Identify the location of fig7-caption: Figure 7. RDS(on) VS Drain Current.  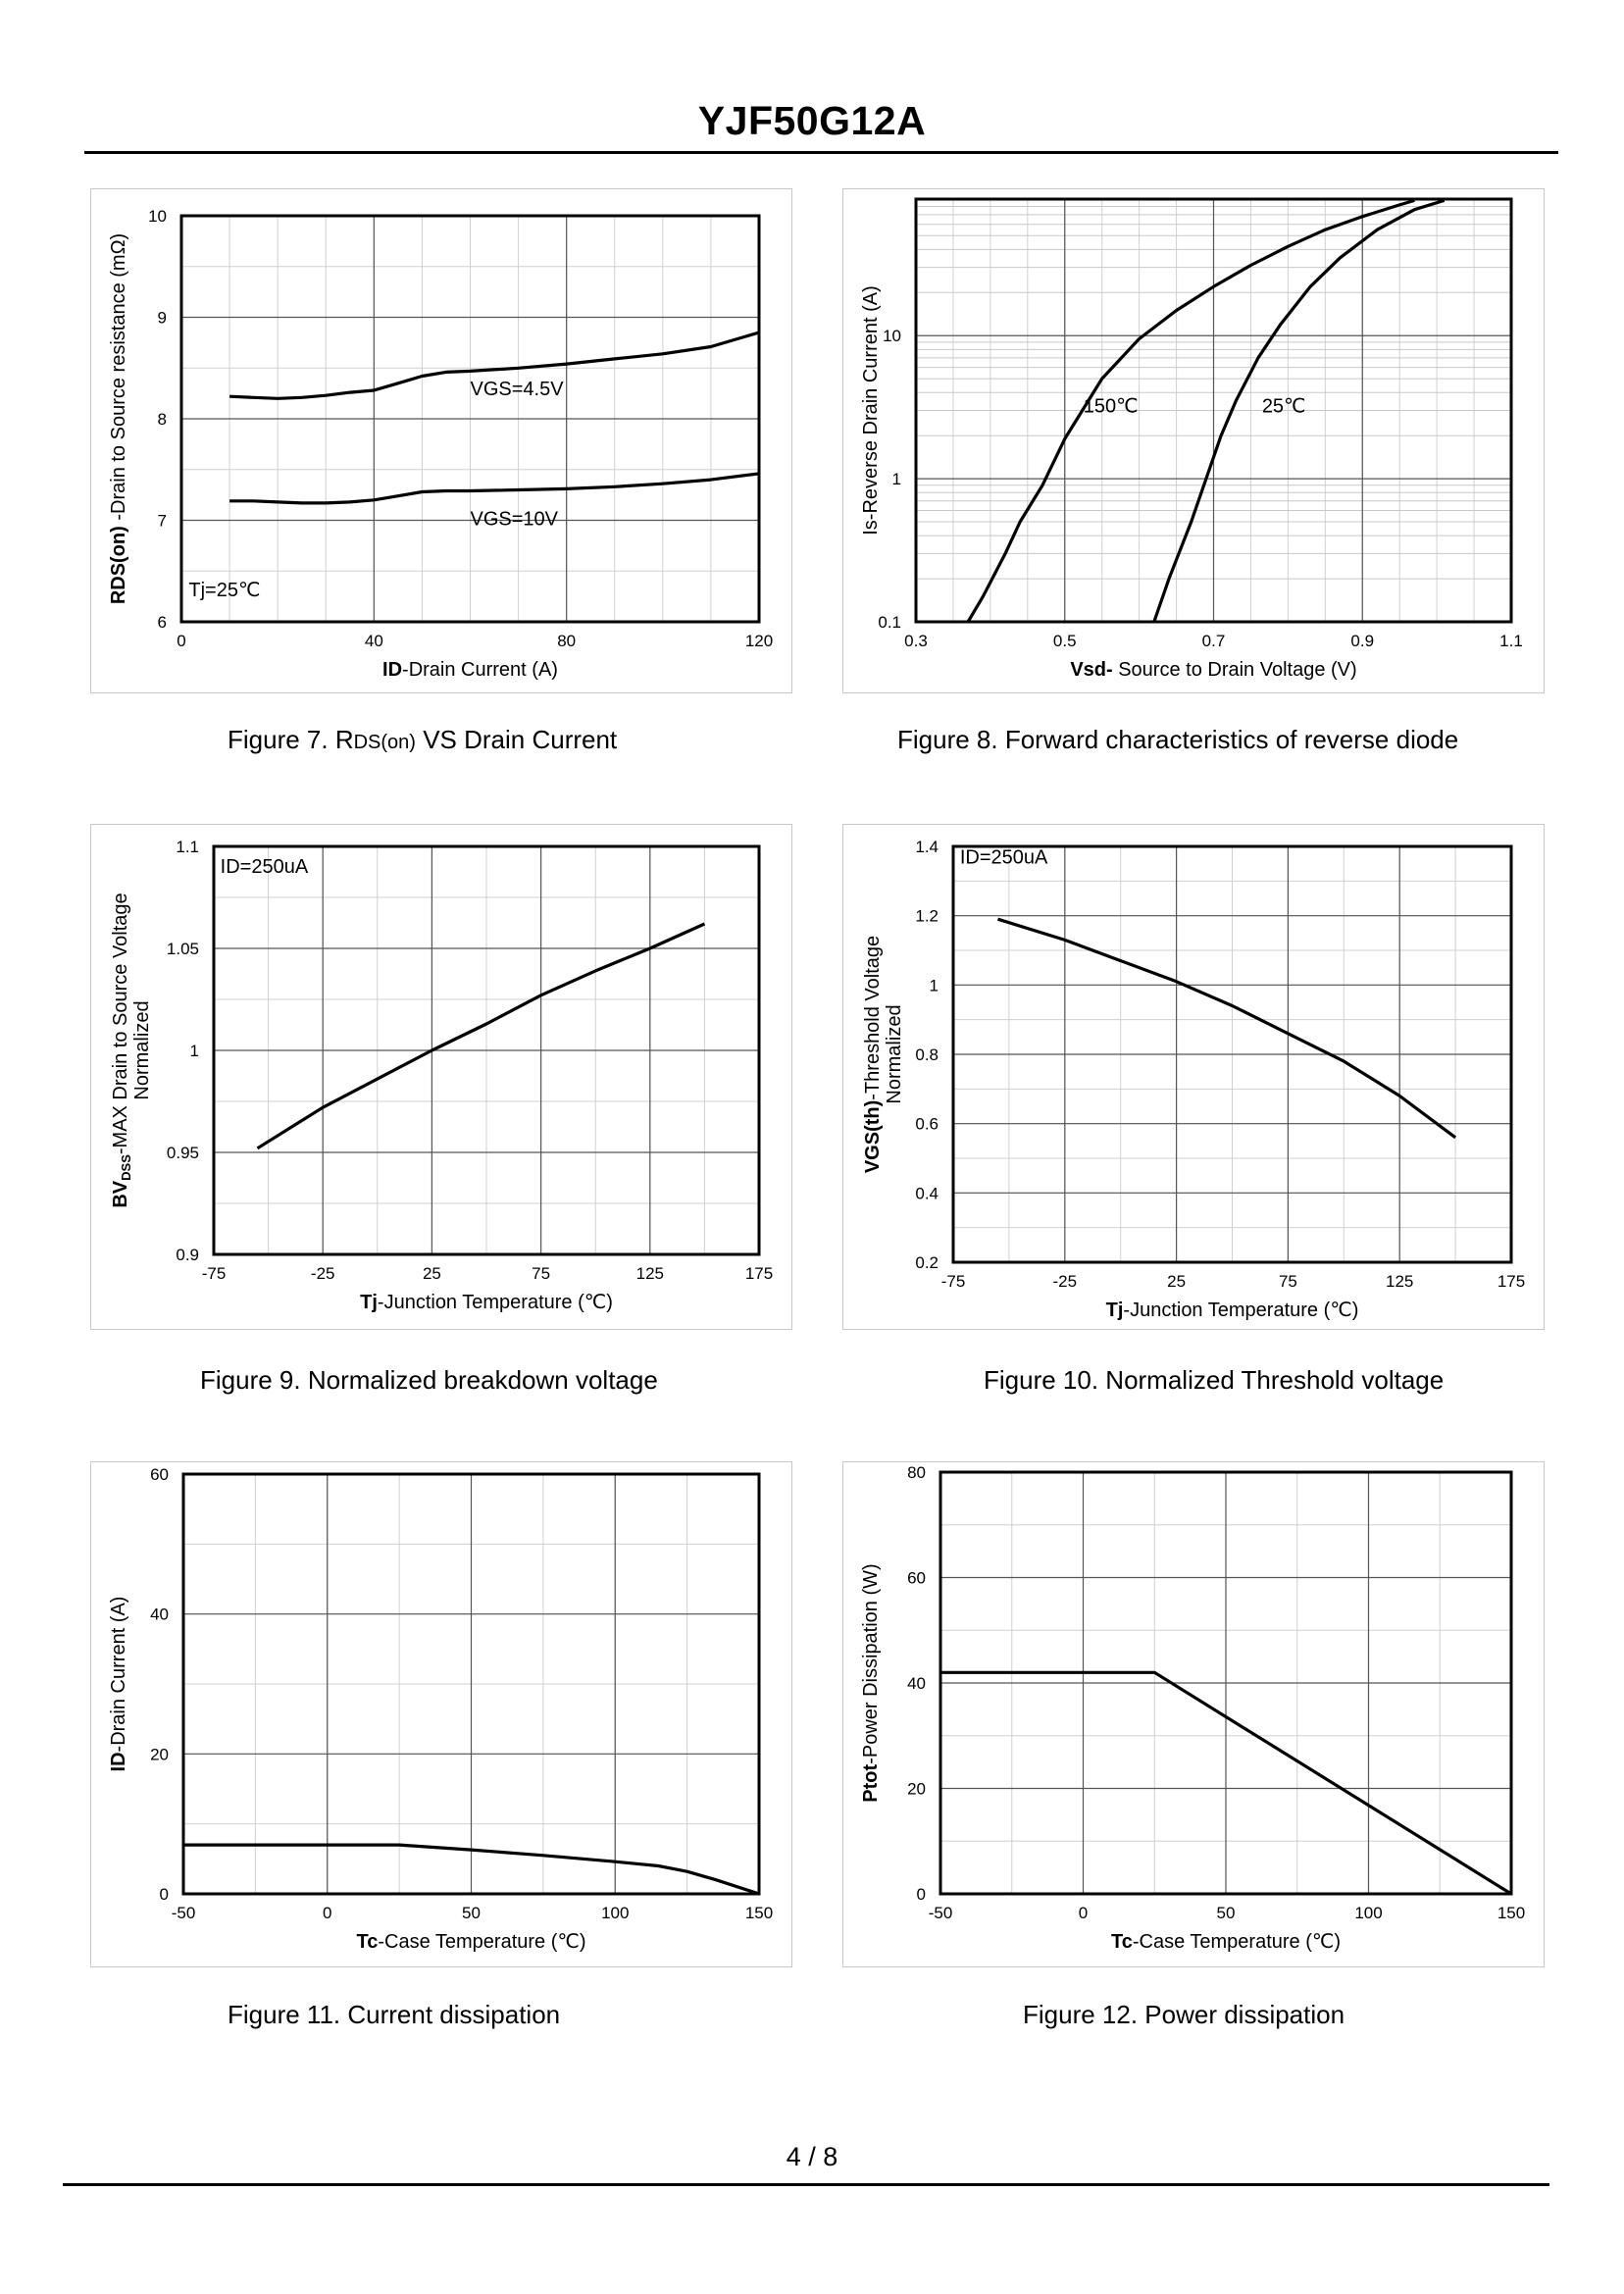
(422, 740).